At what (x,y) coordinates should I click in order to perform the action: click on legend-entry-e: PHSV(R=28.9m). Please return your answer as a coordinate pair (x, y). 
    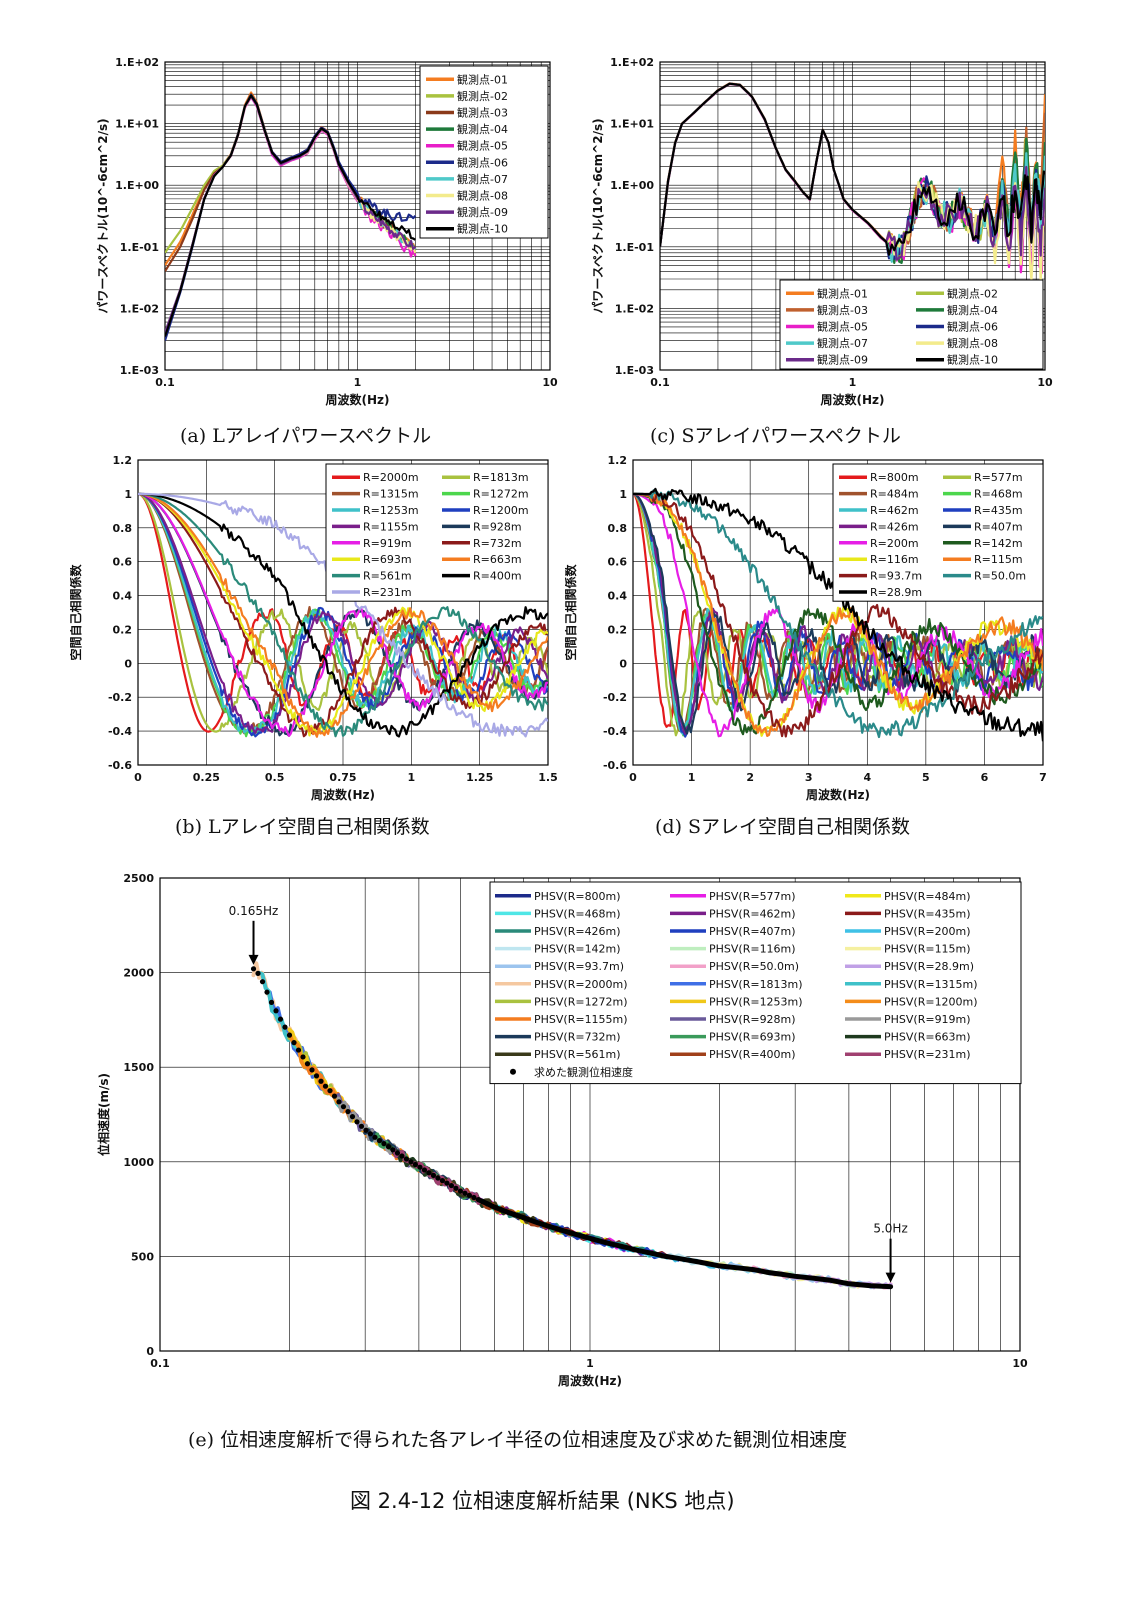
    Looking at the image, I should click on (929, 966).